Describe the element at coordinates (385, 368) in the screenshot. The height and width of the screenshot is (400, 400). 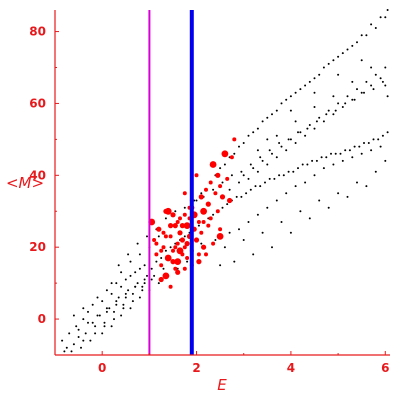
I see `x-tick-label: 6` at that location.